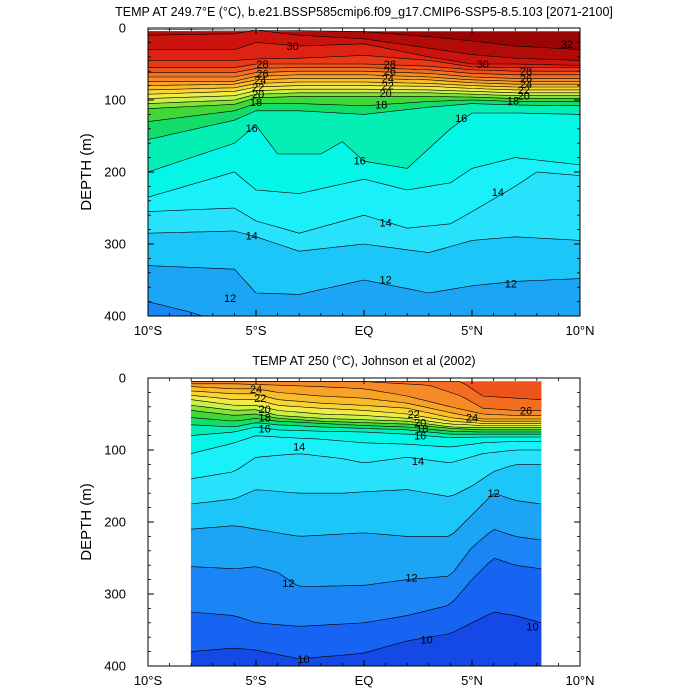 This screenshot has width=700, height=700. What do you see at coordinates (567, 45) in the screenshot?
I see `contour-label: 32` at bounding box center [567, 45].